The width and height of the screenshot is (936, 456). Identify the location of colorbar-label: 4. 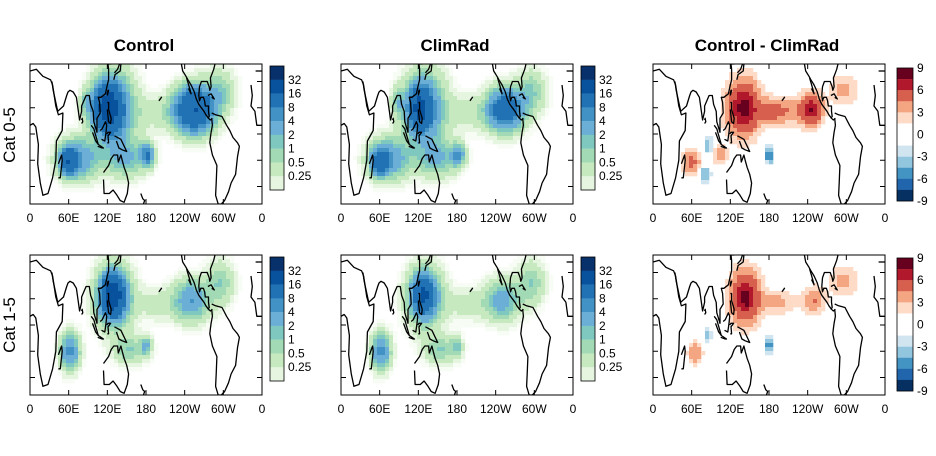
(291, 121).